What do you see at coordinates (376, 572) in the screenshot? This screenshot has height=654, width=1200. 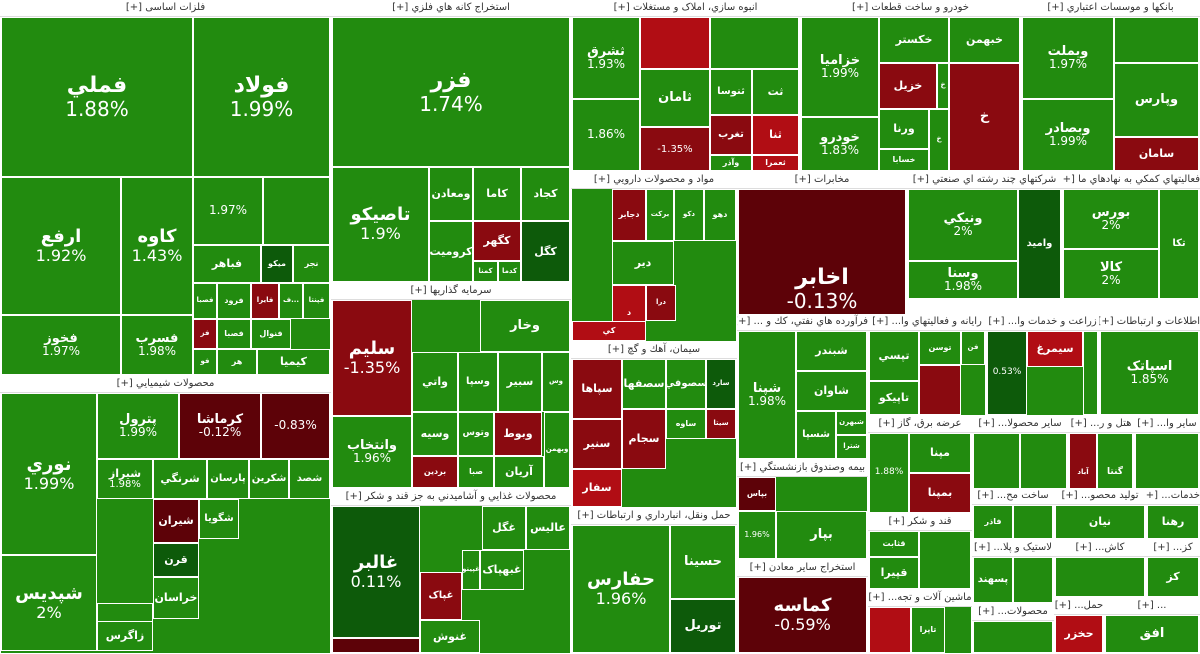 I see `stock-tile: غالبر 0.11%` at bounding box center [376, 572].